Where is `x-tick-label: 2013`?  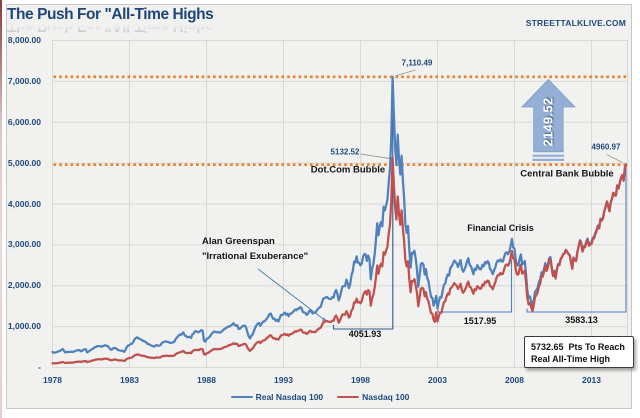
x-tick-label: 2013 is located at coordinates (591, 379).